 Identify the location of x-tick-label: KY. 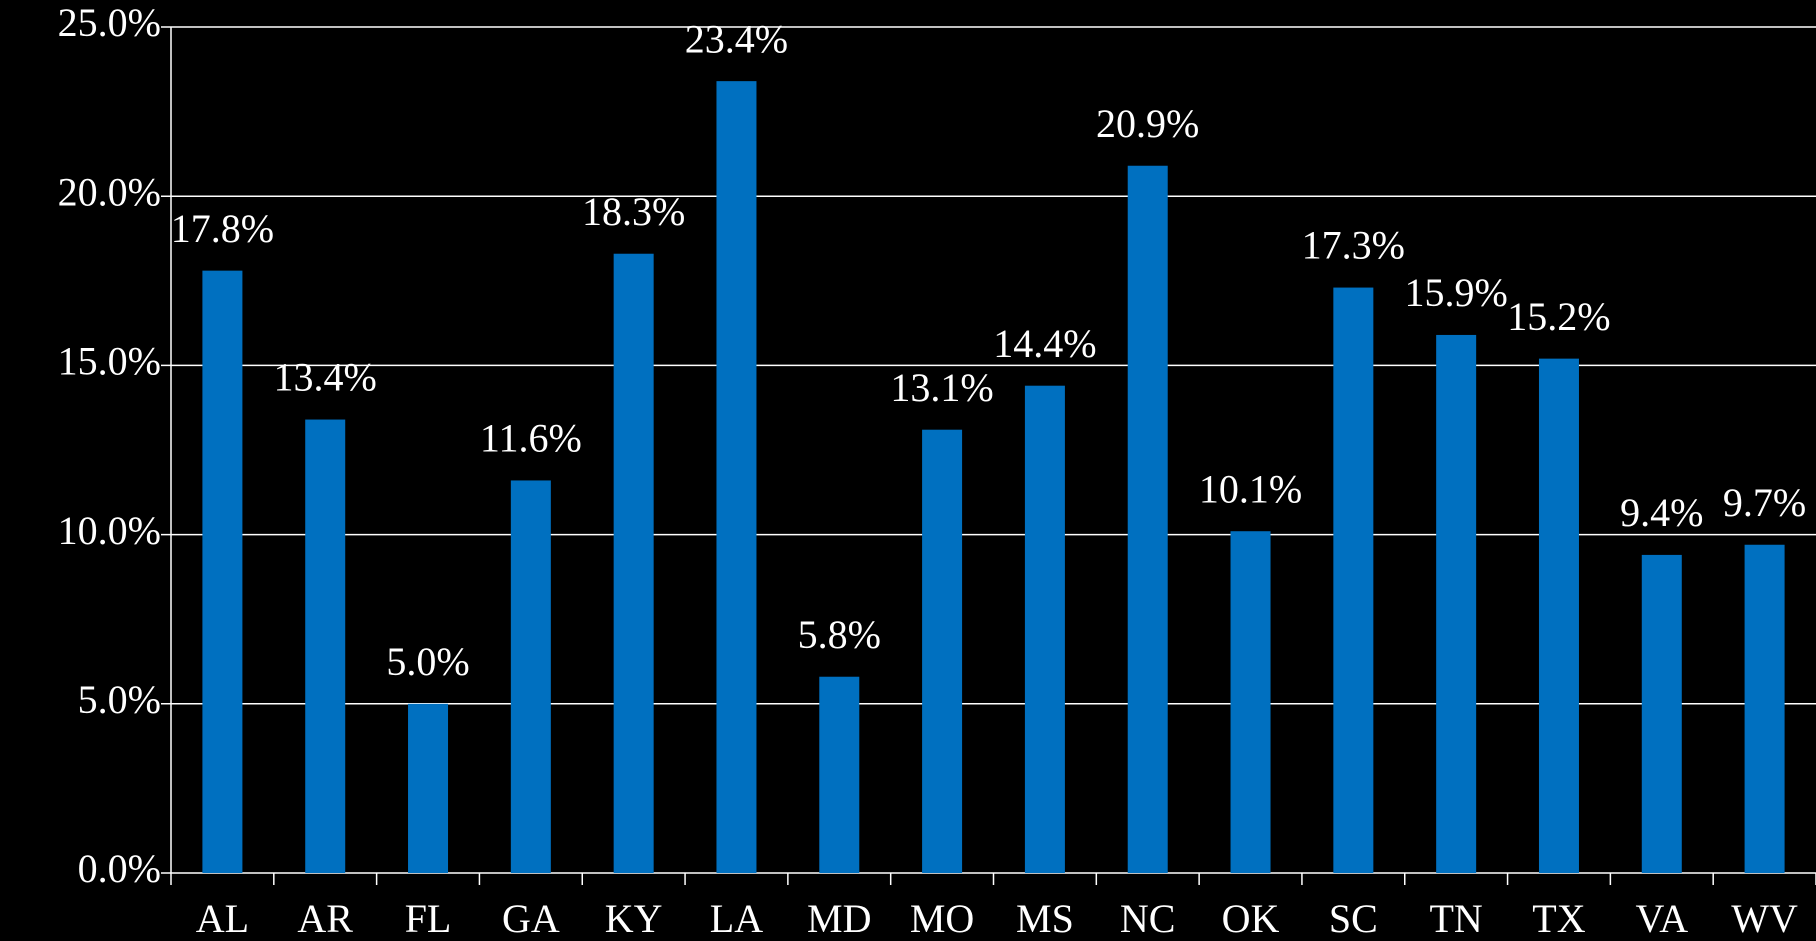
(634, 918).